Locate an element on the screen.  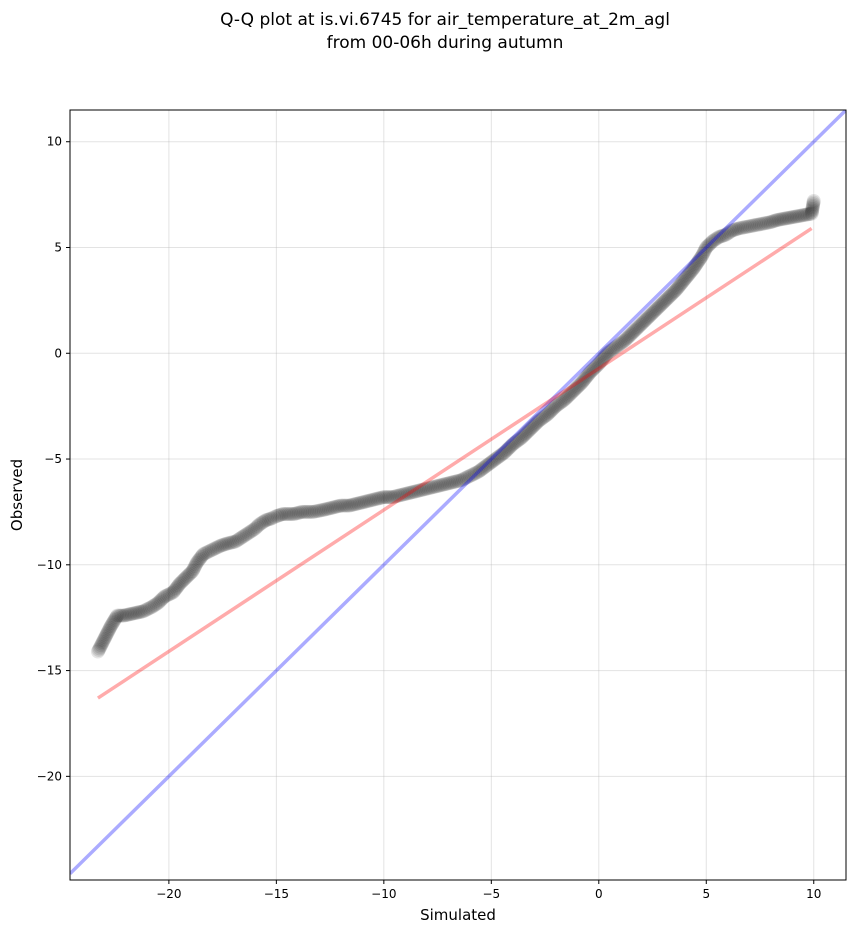
x-tick-label: −20 is located at coordinates (168, 894).